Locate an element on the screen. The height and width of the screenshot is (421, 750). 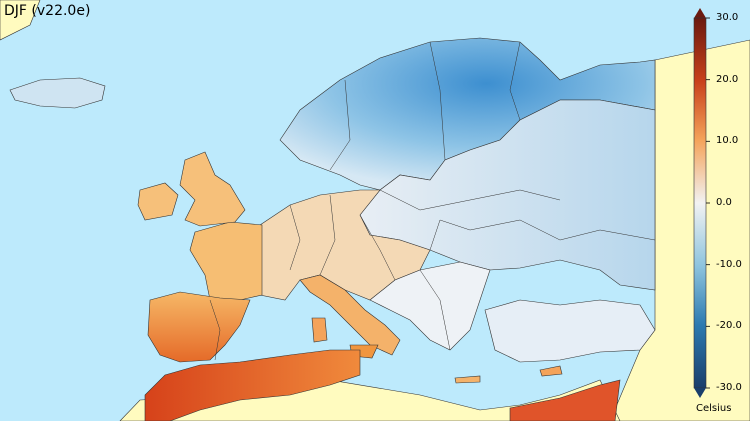
levant is located at coordinates (565, 400).